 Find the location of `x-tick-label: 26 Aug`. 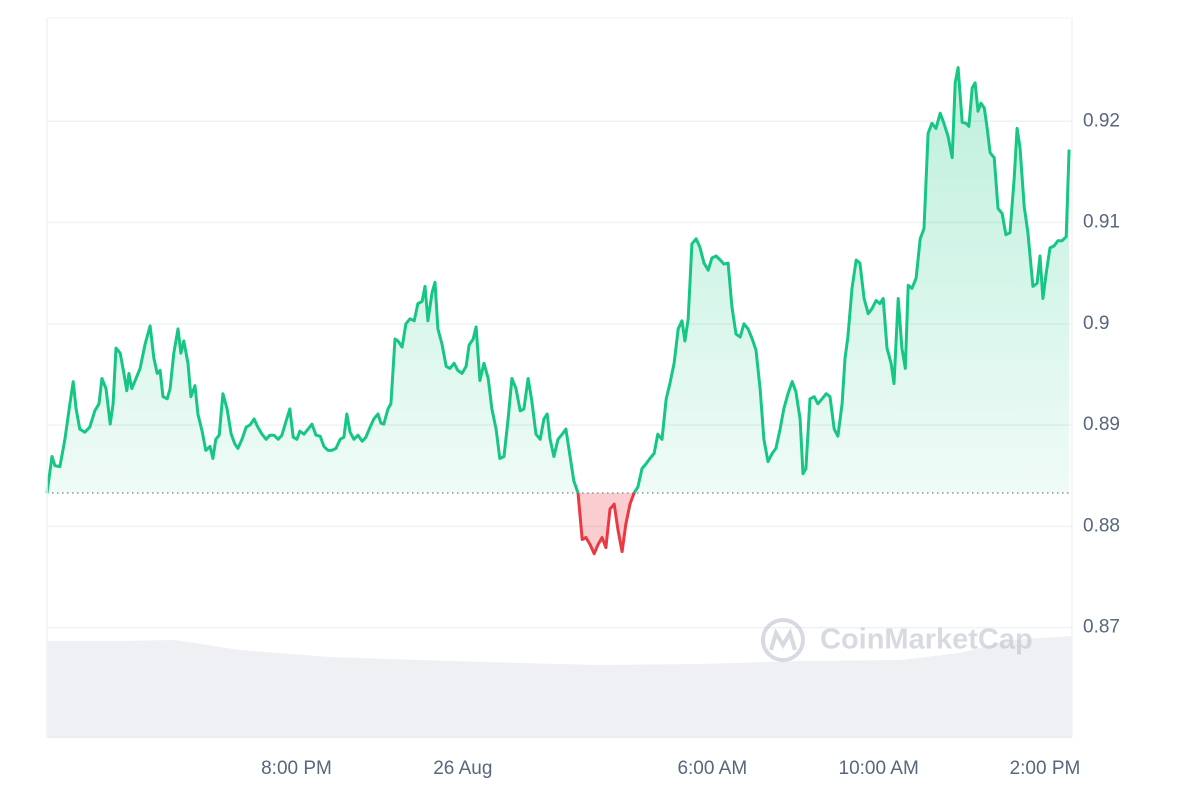

x-tick-label: 26 Aug is located at coordinates (462, 768).